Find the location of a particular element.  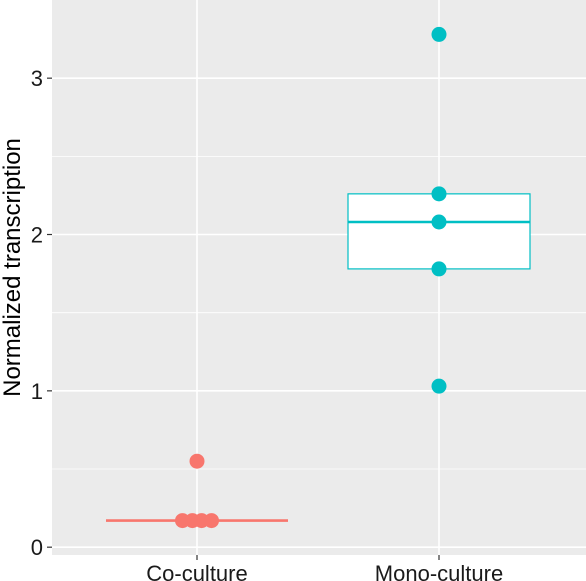

y-tick-label: 0 is located at coordinates (37, 547).